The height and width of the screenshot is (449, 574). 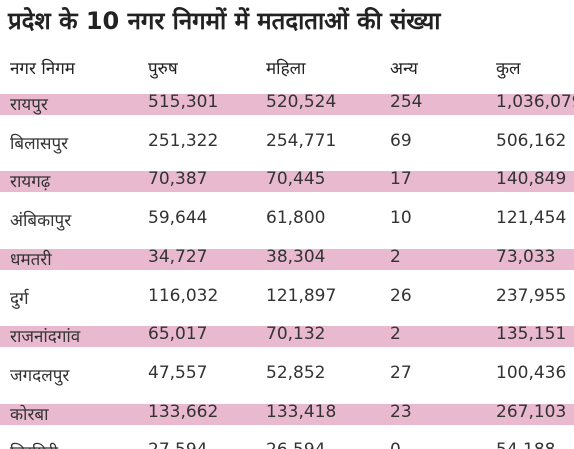 What do you see at coordinates (531, 179) in the screenshot?
I see `cell-value: 140,849` at bounding box center [531, 179].